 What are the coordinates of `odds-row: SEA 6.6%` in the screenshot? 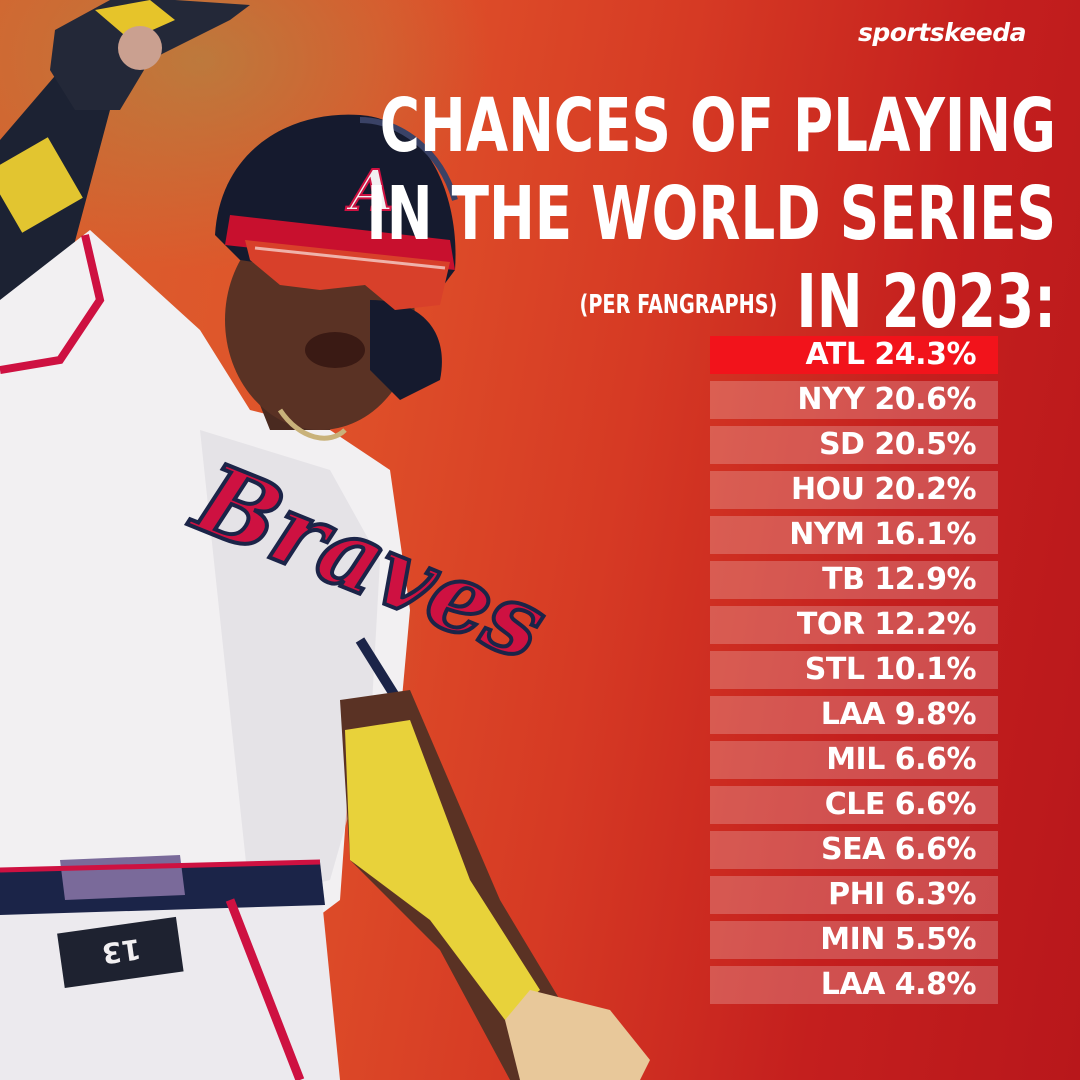 It's located at (854, 850).